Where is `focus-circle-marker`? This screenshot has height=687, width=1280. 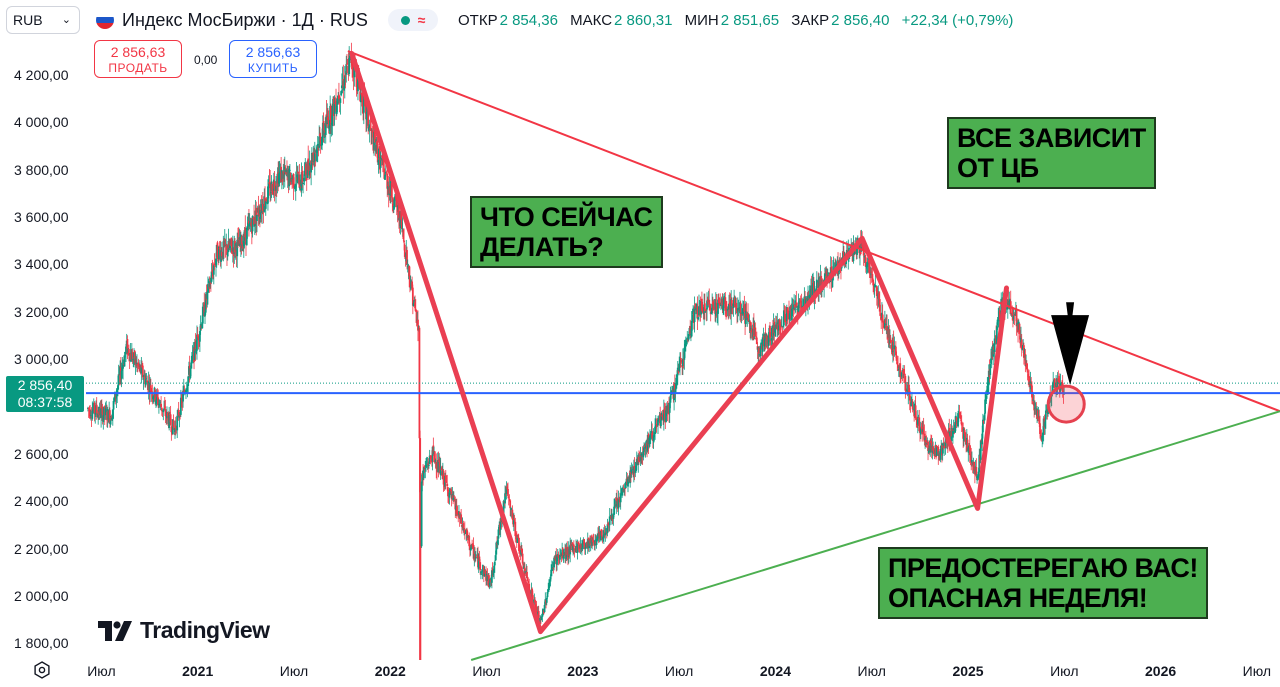 focus-circle-marker is located at coordinates (1066, 404).